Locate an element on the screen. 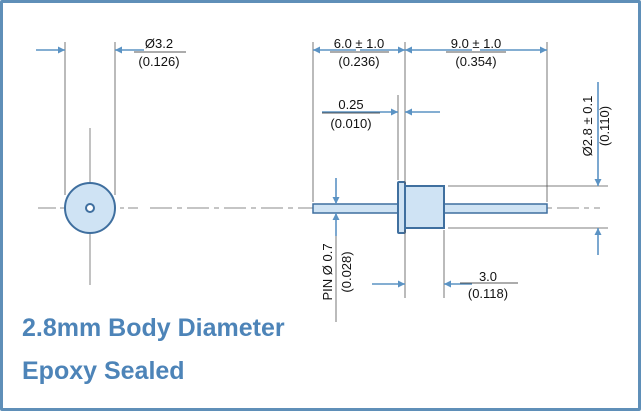  lead-right-length-mm: 9.0 ± 1.0 is located at coordinates (476, 43).